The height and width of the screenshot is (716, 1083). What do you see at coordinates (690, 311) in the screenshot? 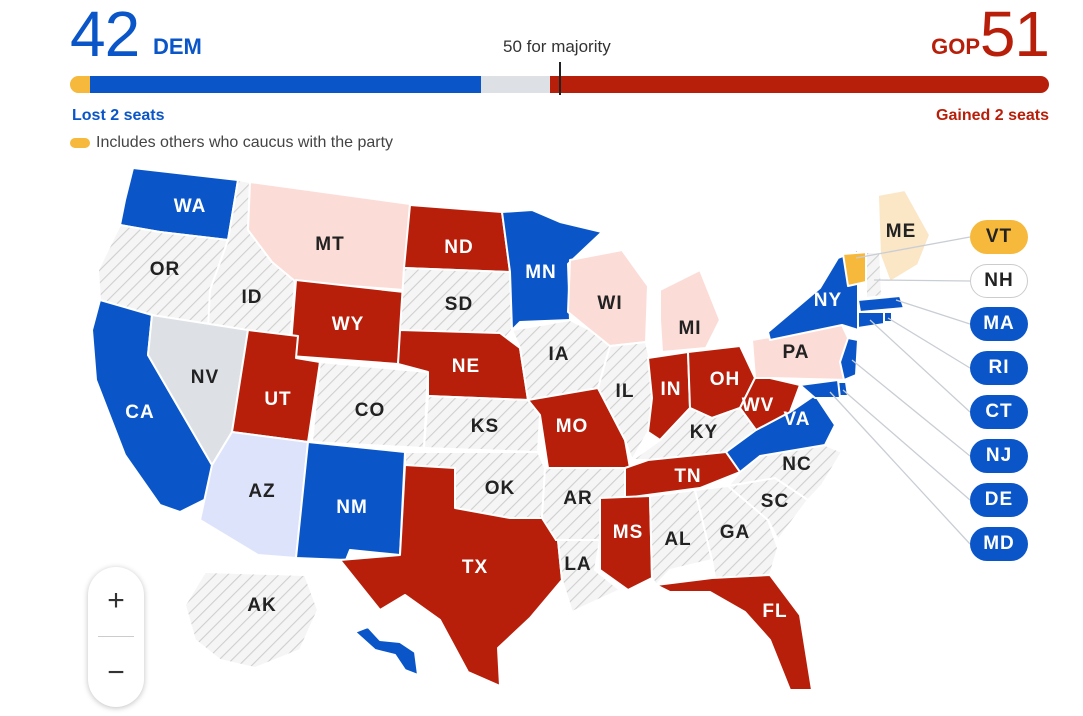
I see `state-mi` at bounding box center [690, 311].